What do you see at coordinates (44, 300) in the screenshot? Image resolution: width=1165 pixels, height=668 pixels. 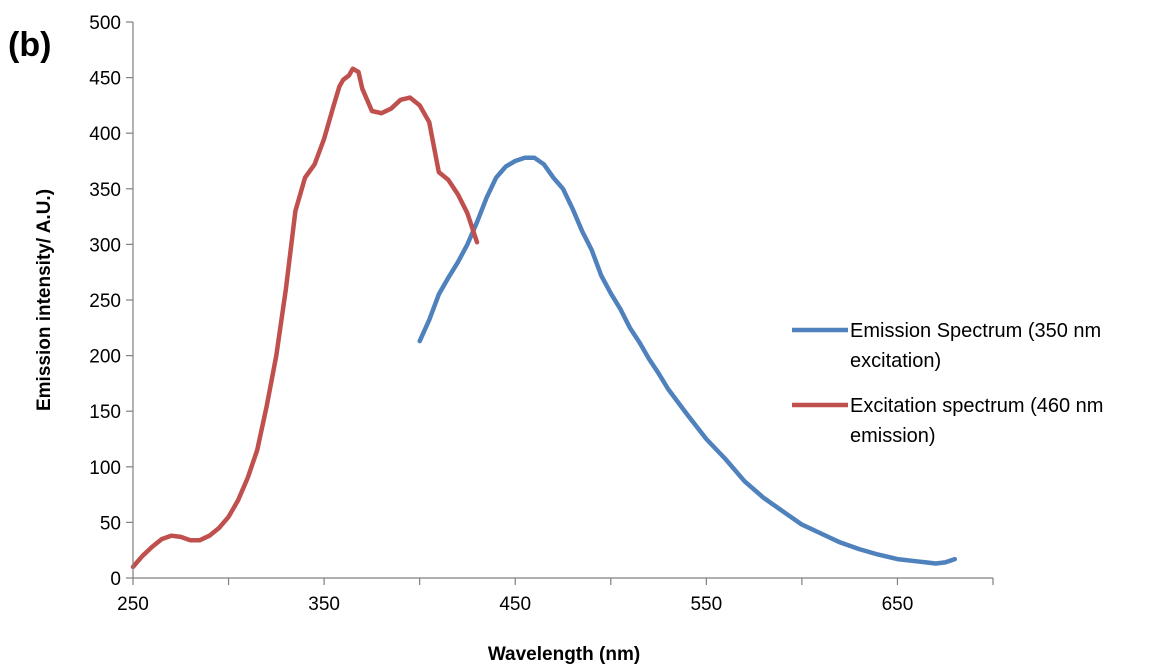 I see `y-axis-title: Emission intensity/ A.U.)` at bounding box center [44, 300].